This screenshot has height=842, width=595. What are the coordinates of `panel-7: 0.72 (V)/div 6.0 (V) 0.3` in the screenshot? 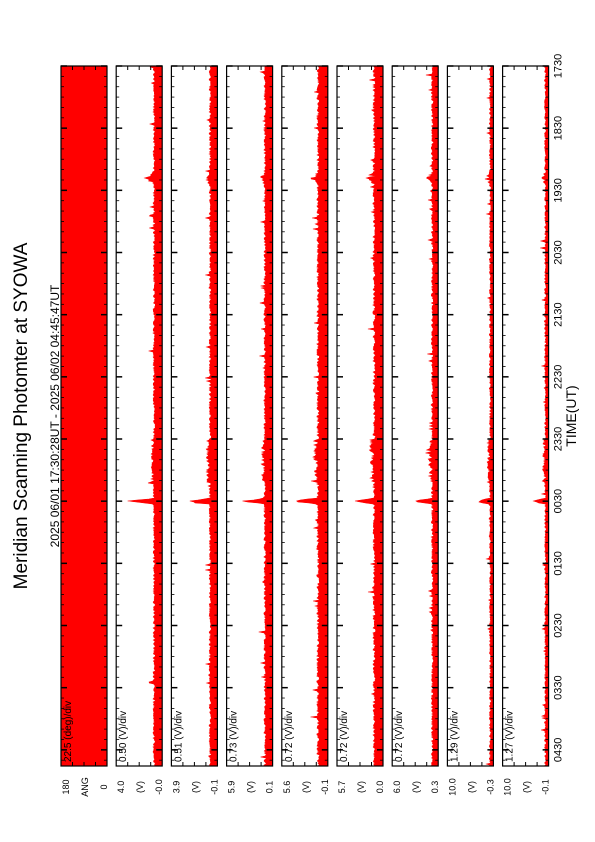 It's located at (415, 429).